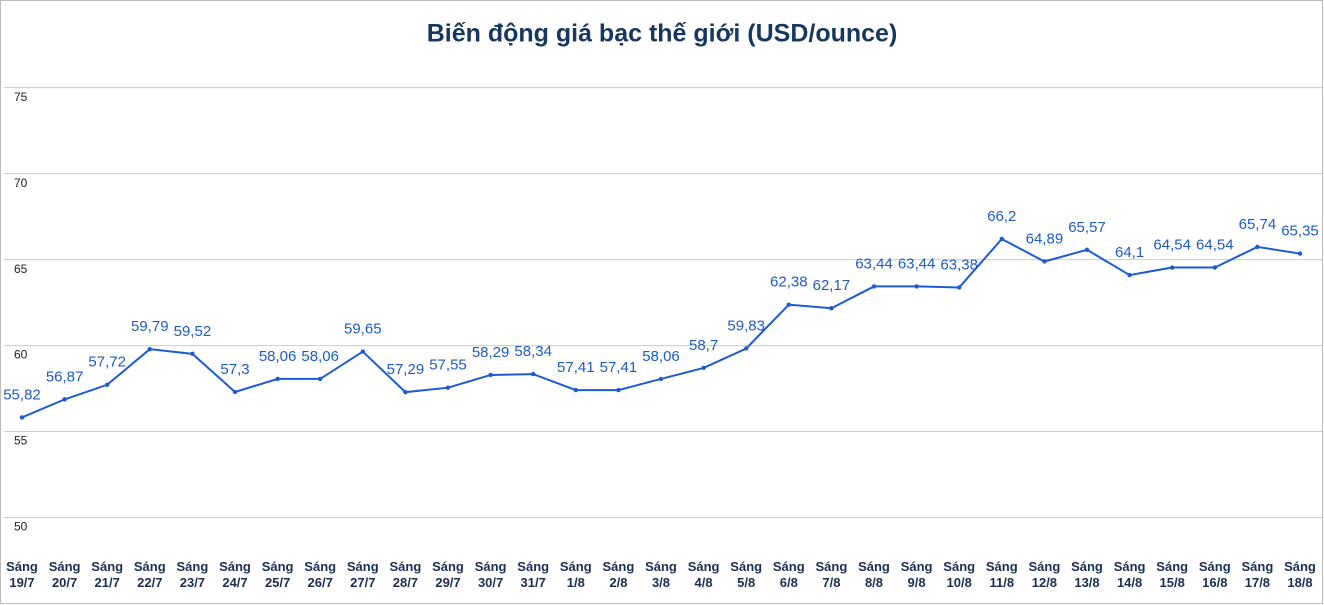  Describe the element at coordinates (447, 582) in the screenshot. I see `x-tick-label-line: 29/7` at that location.